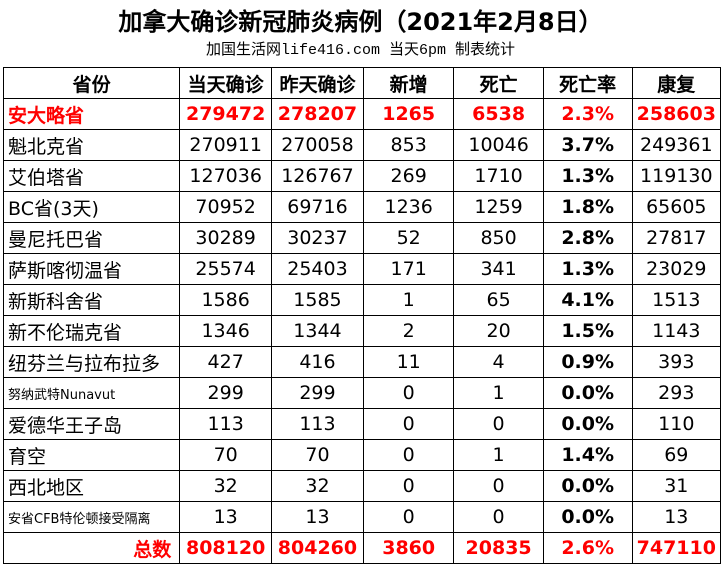 This screenshot has width=721, height=581. I want to click on cell: 2.6%, so click(587, 548).